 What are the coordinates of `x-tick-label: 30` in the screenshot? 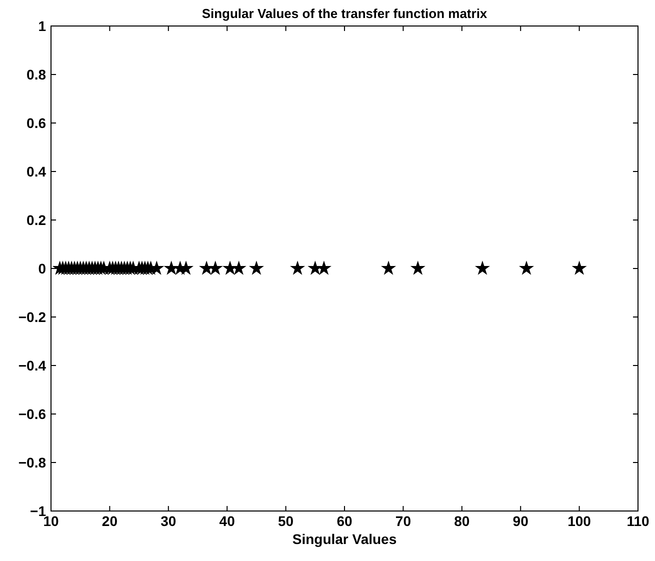 It's located at (168, 521).